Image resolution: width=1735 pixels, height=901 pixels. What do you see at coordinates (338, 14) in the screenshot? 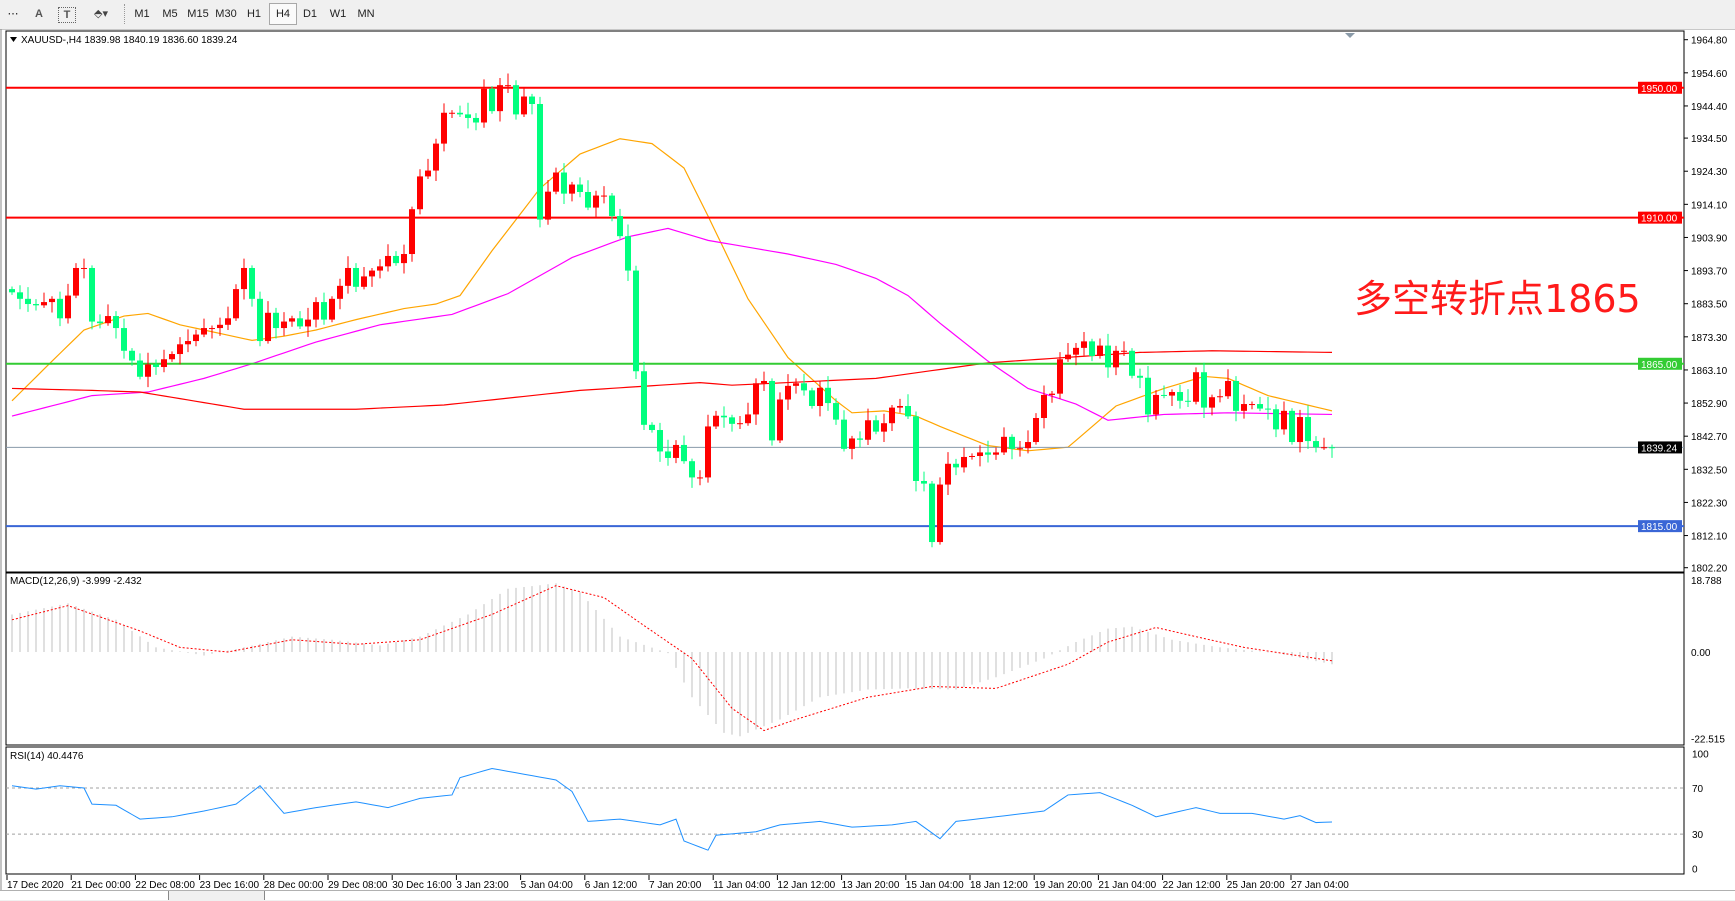
I see `timeframe-w1-button: W1` at bounding box center [338, 14].